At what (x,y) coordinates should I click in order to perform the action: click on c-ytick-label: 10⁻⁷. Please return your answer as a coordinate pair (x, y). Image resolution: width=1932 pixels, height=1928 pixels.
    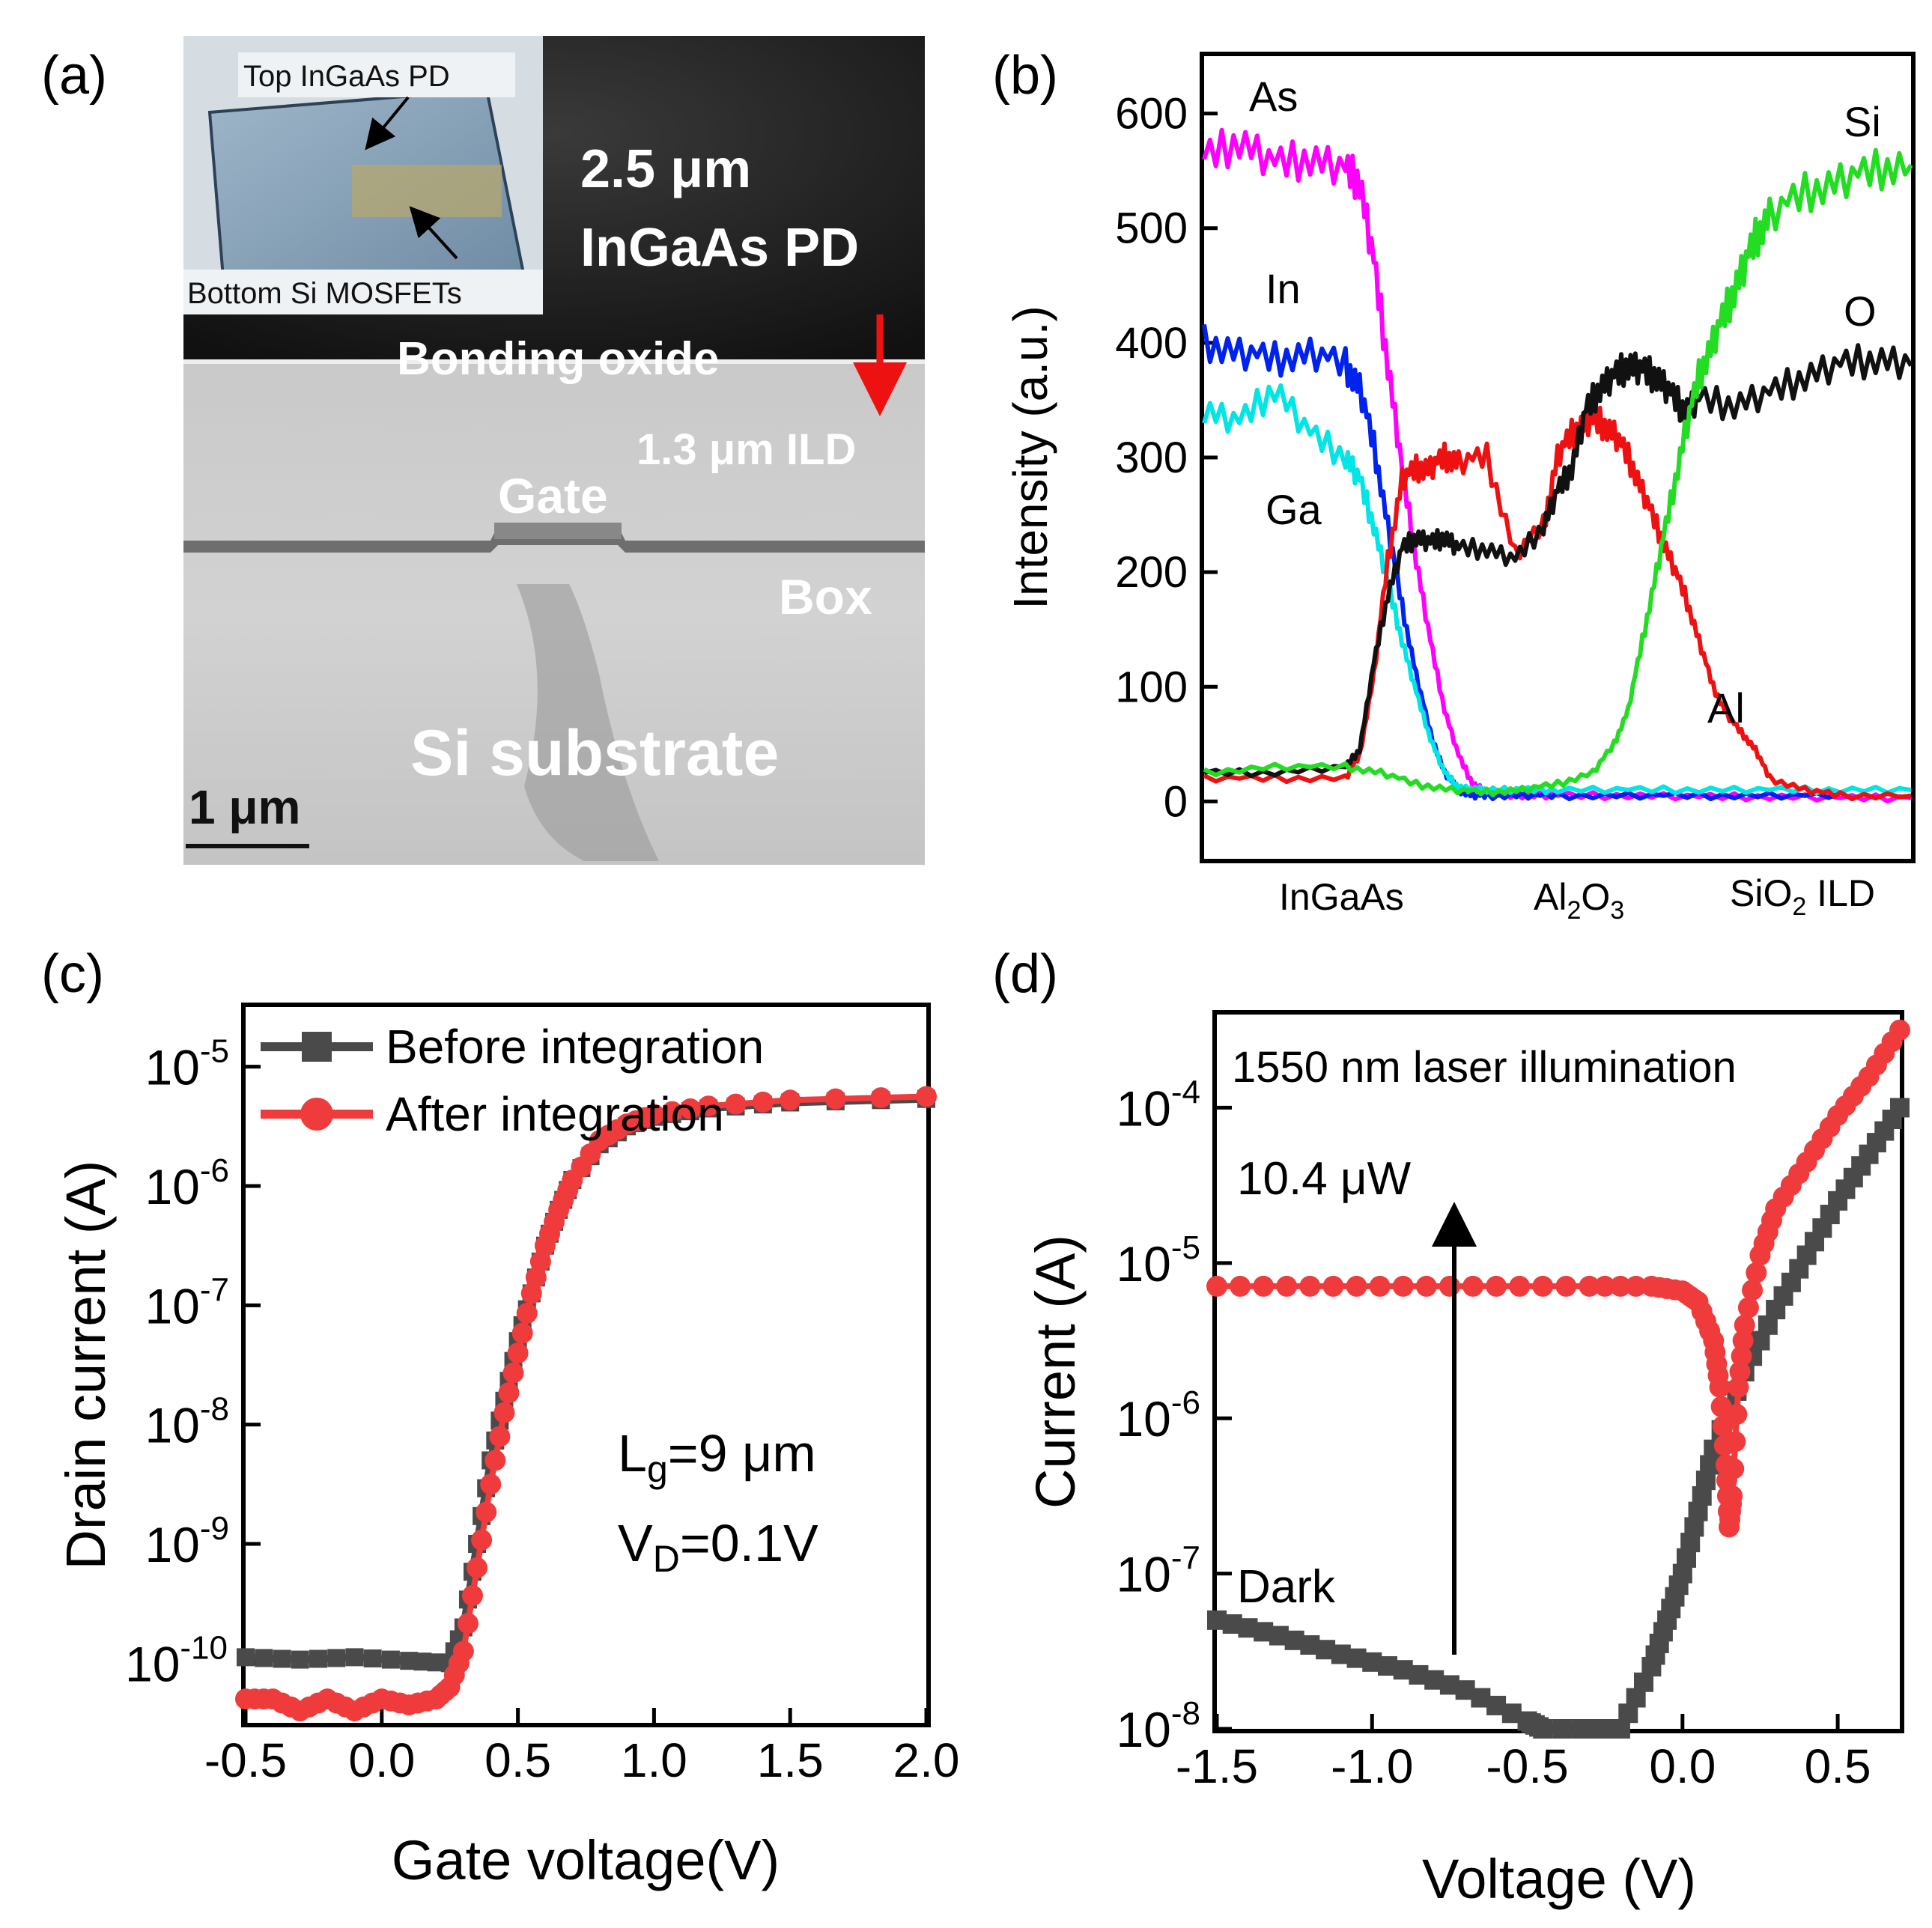
    Looking at the image, I should click on (187, 1302).